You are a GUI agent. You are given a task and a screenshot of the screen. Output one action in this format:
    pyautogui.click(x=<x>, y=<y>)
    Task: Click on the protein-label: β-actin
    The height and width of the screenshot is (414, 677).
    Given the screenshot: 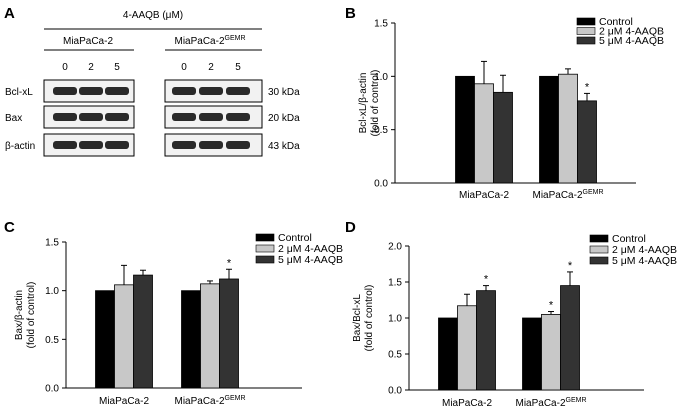 What is the action you would take?
    pyautogui.click(x=20, y=146)
    